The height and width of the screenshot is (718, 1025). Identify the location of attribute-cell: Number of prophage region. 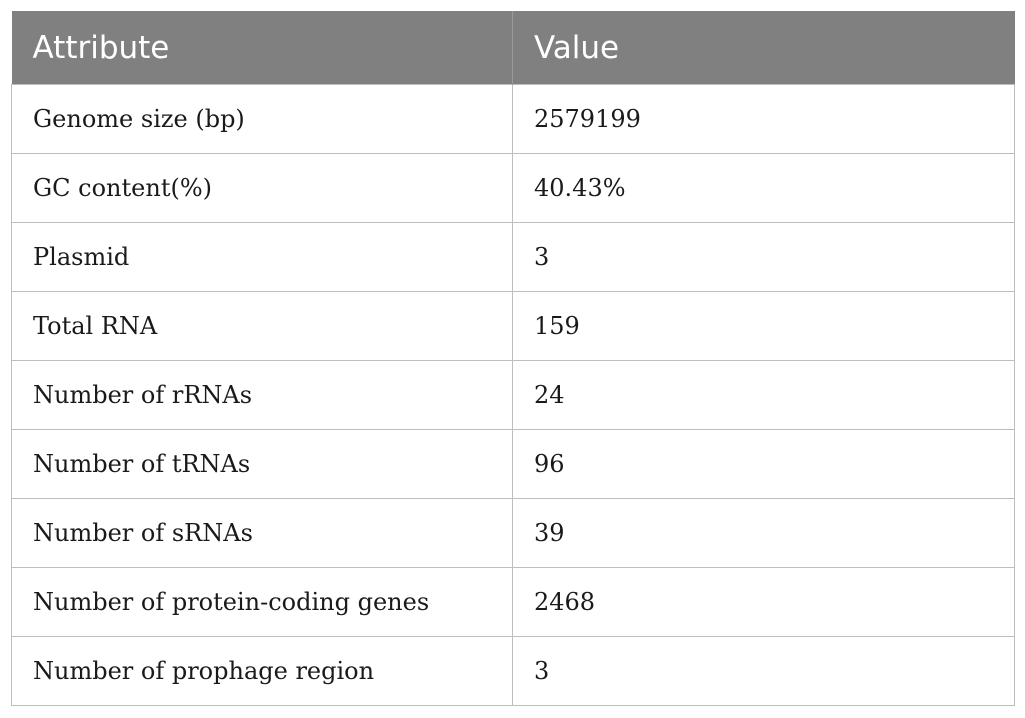
(262, 671).